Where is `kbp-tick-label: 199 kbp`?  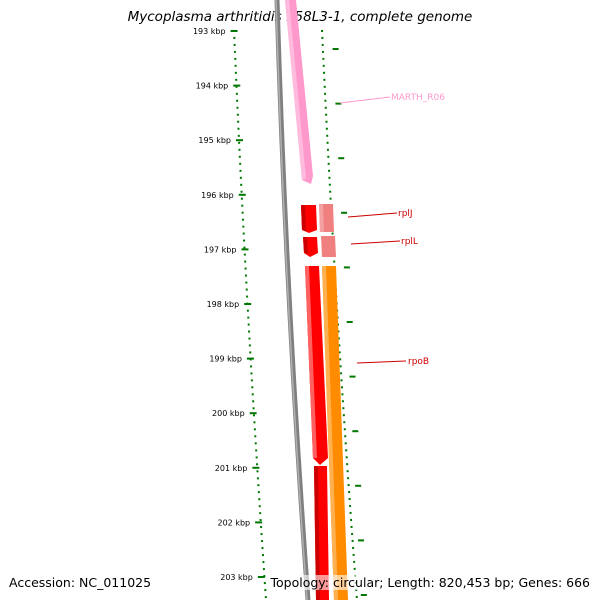 kbp-tick-label: 199 kbp is located at coordinates (225, 359).